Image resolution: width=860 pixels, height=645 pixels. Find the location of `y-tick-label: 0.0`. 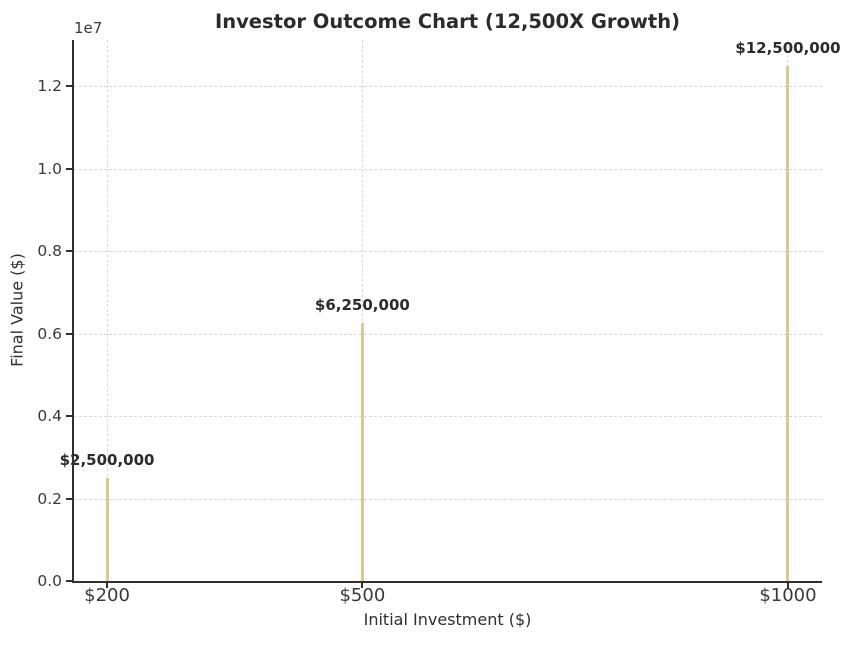

y-tick-label: 0.0 is located at coordinates (49, 581).